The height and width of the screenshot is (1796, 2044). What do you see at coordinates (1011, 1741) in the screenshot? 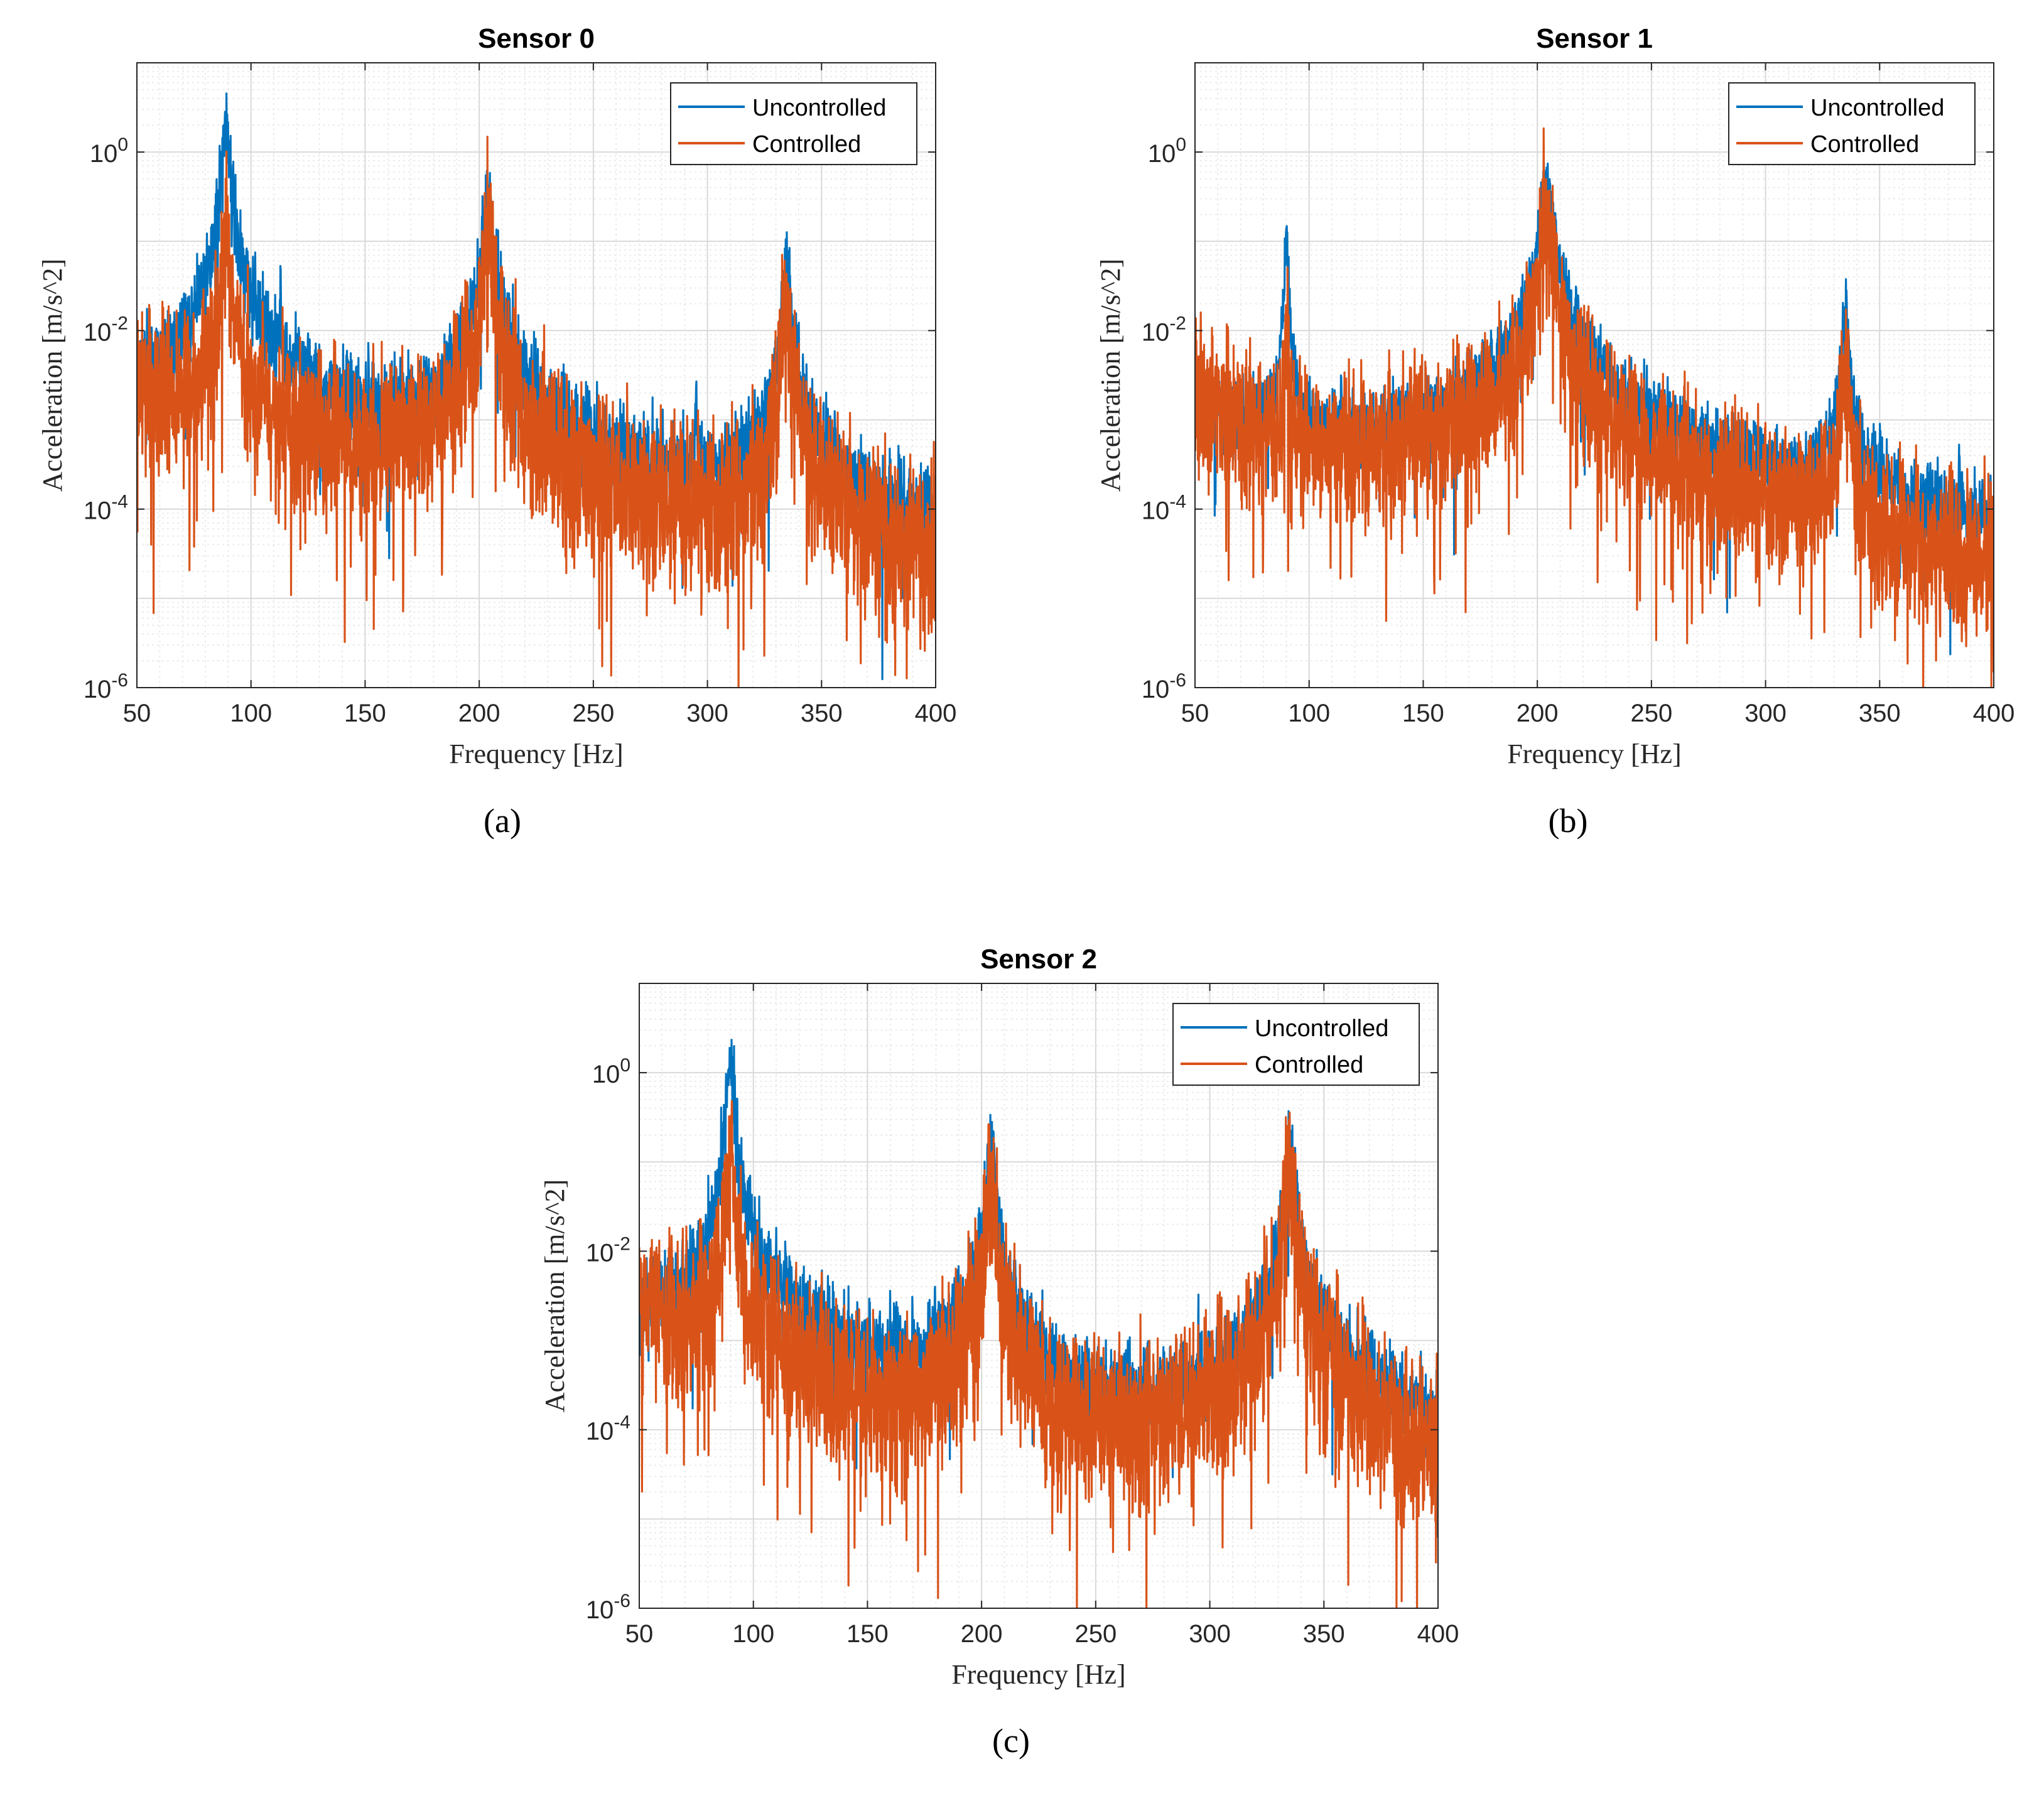
I see `panel-label: (c)` at bounding box center [1011, 1741].